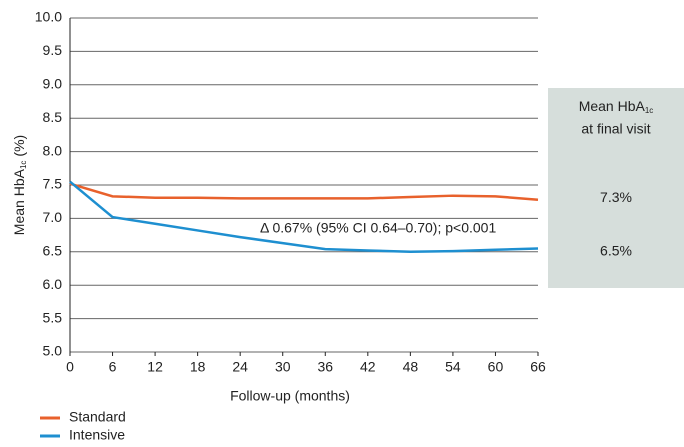 This screenshot has width=684, height=447. I want to click on final-visit-title-rest: at final visit, so click(615, 129).